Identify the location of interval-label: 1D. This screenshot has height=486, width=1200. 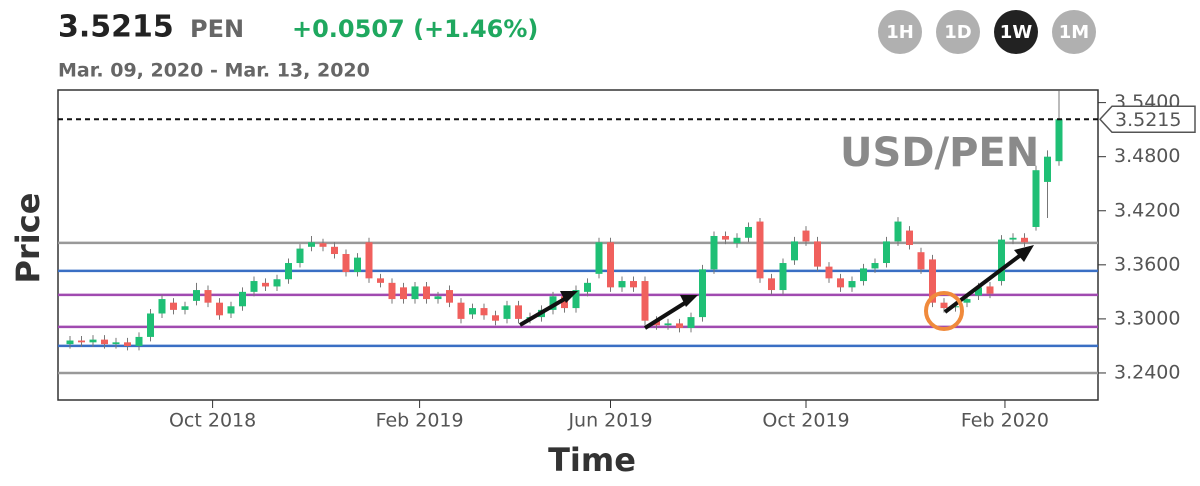
(957, 32).